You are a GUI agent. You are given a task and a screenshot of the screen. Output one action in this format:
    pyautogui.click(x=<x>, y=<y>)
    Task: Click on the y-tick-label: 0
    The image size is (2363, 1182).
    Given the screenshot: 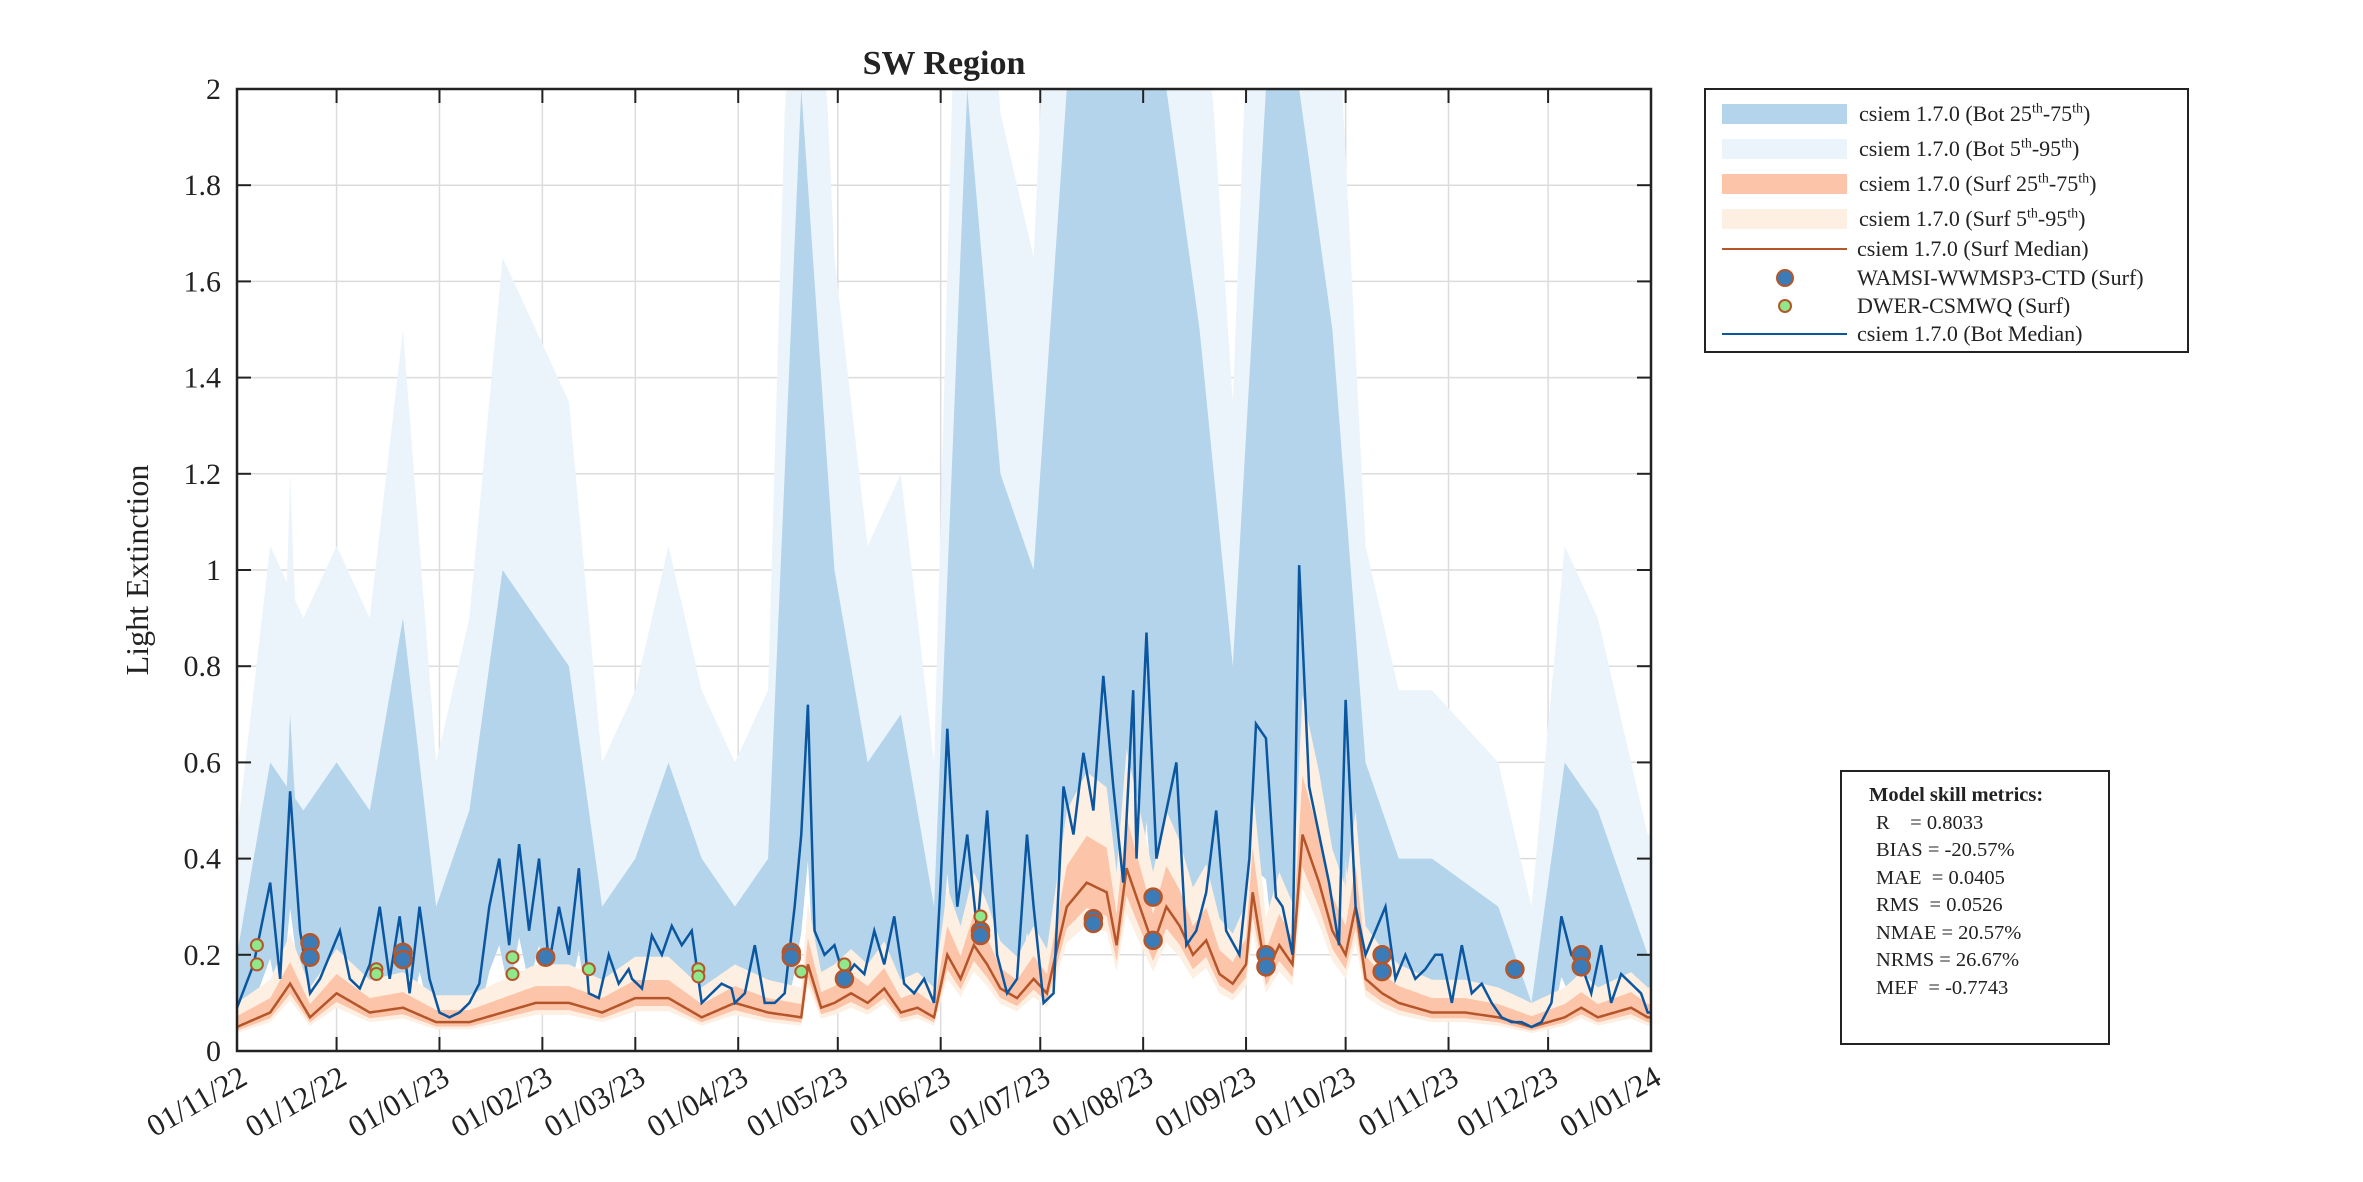 What is the action you would take?
    pyautogui.click(x=213, y=1051)
    